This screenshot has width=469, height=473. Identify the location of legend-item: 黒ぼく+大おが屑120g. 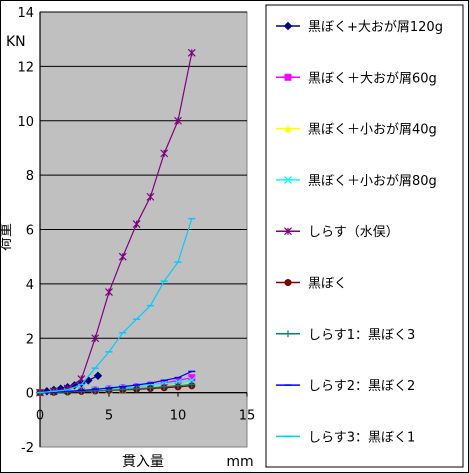
(359, 27).